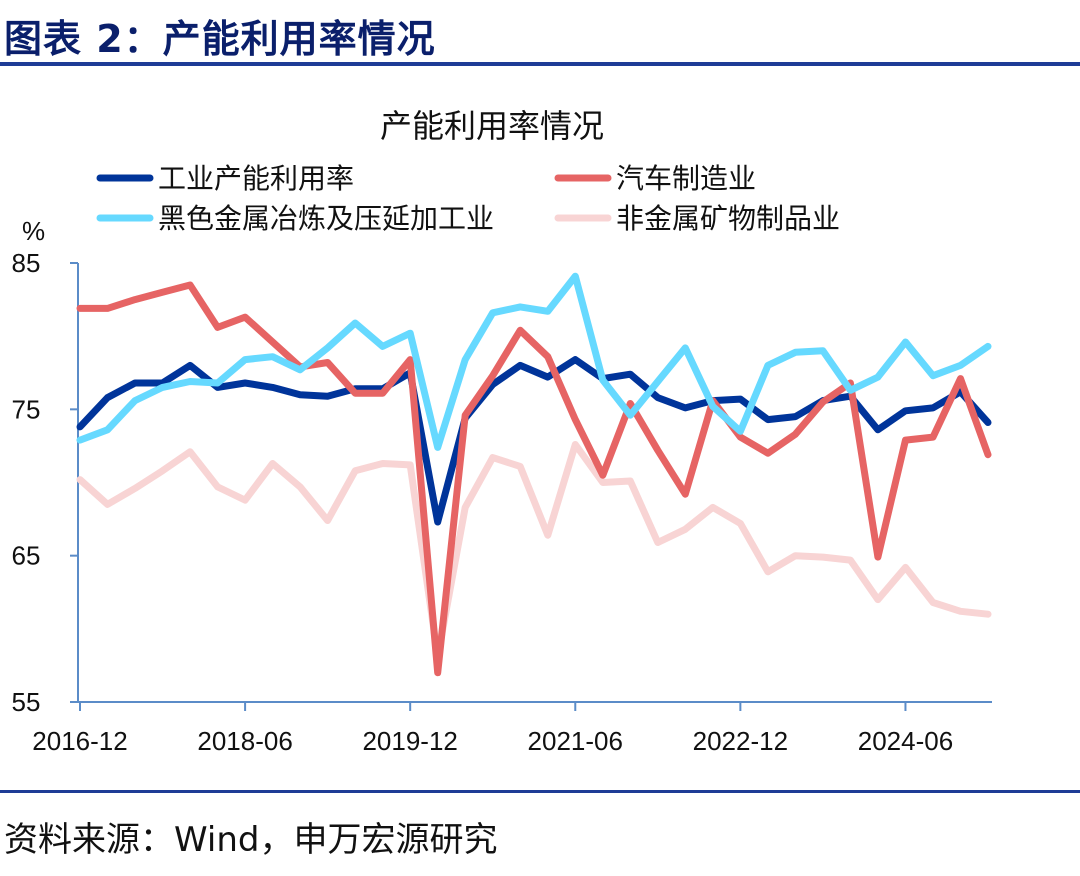 The height and width of the screenshot is (876, 1080). Describe the element at coordinates (26, 556) in the screenshot. I see `y-tick-label: 65` at that location.